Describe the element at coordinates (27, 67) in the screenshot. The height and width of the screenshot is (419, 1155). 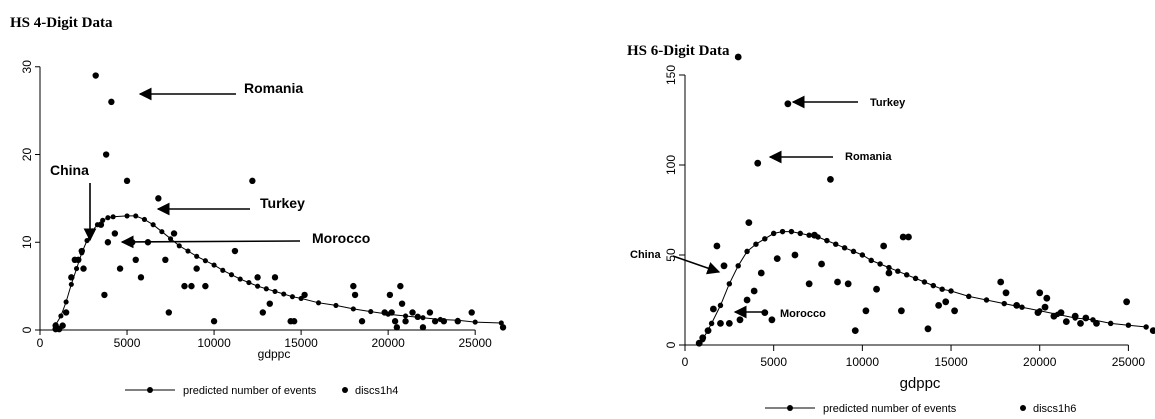
I see `y-tick-label: 30` at that location.